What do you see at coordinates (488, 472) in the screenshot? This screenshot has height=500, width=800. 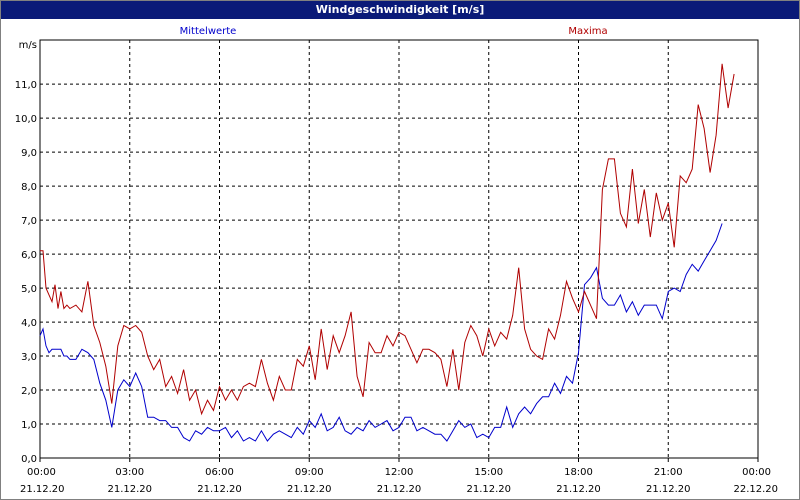 I see `x-tick-time: 15:00` at bounding box center [488, 472].